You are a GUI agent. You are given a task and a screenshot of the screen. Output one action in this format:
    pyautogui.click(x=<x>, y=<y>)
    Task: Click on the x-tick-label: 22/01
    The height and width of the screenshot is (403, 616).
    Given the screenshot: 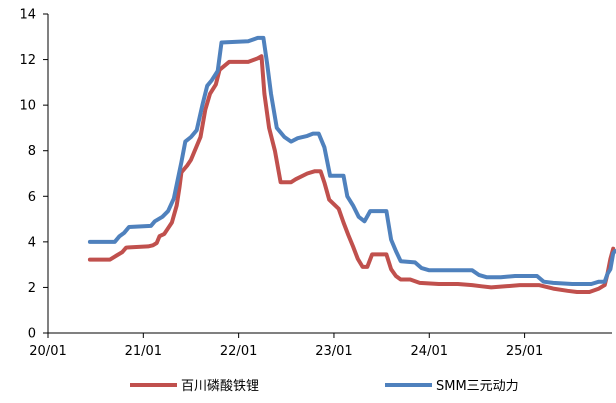 What is the action you would take?
    pyautogui.click(x=238, y=351)
    